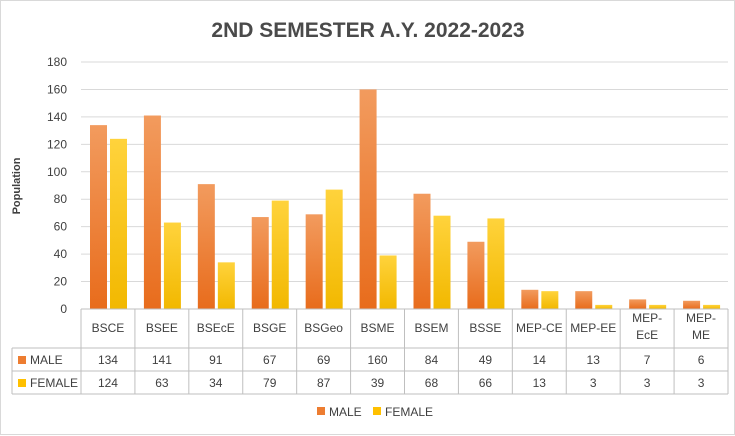 The image size is (735, 436). What do you see at coordinates (162, 360) in the screenshot?
I see `data-value: 141` at bounding box center [162, 360].